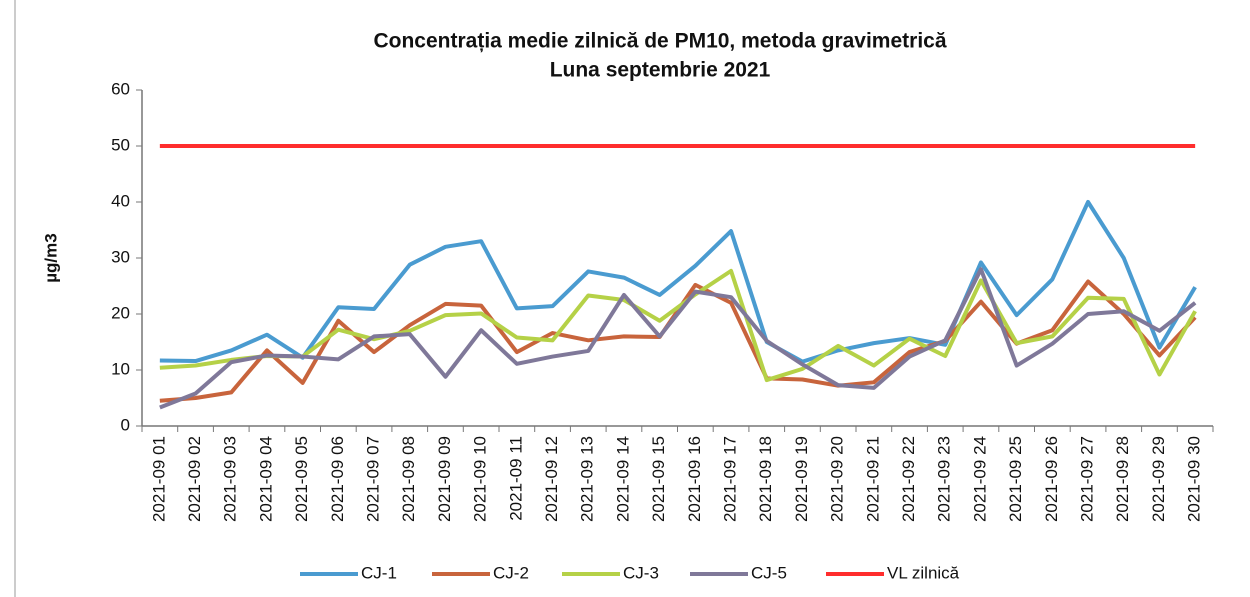 This screenshot has width=1250, height=597. I want to click on x-tick-label: 2021-09 29, so click(1158, 479).